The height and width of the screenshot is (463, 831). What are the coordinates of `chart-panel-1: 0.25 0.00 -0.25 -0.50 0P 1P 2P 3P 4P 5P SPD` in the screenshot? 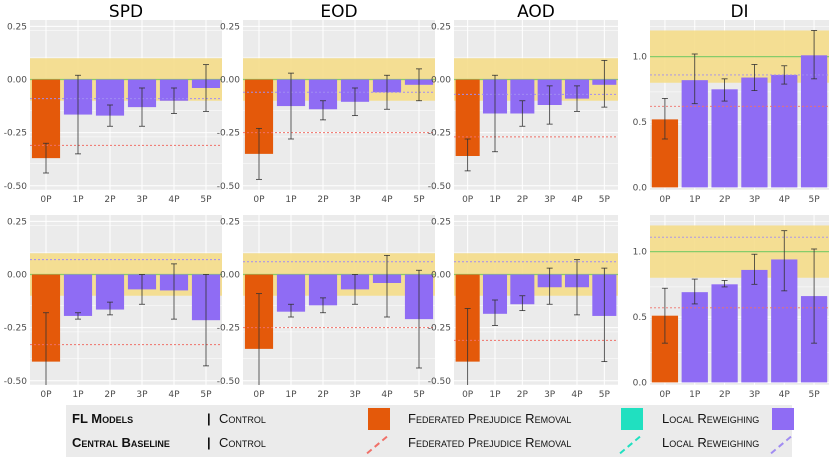 It's located at (113, 103).